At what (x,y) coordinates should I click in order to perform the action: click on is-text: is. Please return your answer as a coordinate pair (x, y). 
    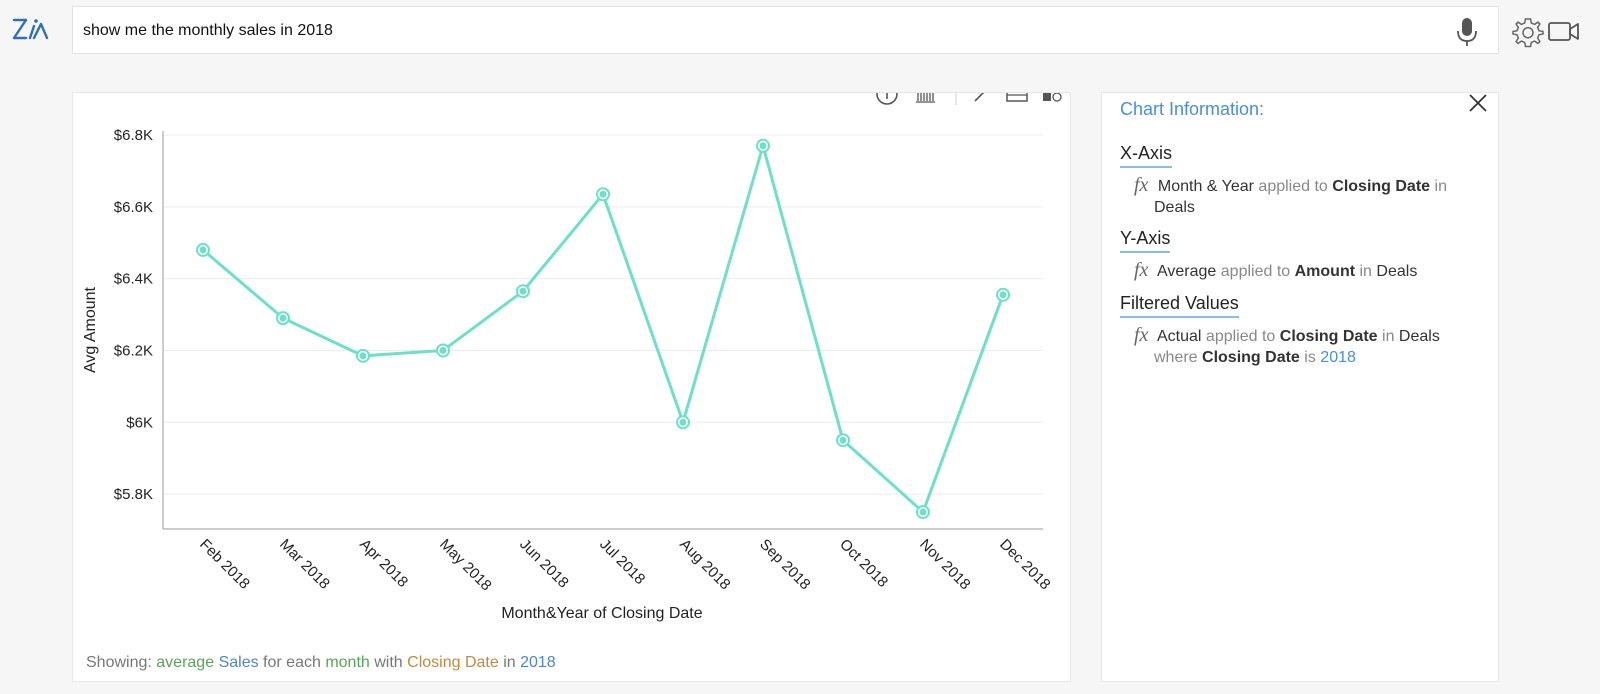
    Looking at the image, I should click on (1310, 357).